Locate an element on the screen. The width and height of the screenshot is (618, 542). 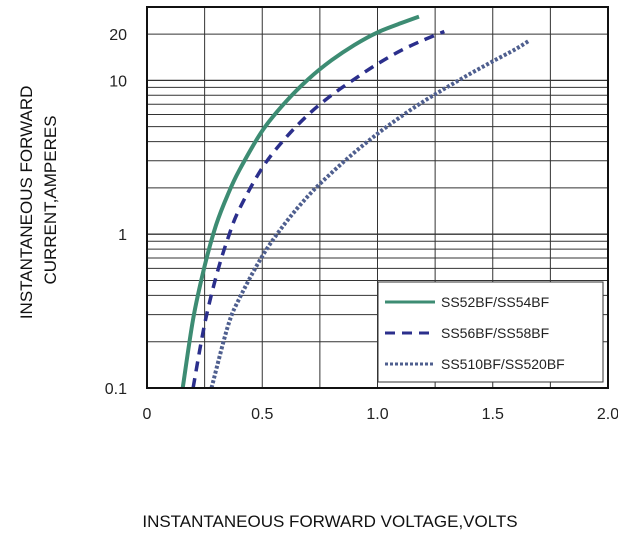
y-axis-title-line-2: CURRENT,AMPERES is located at coordinates (50, 199).